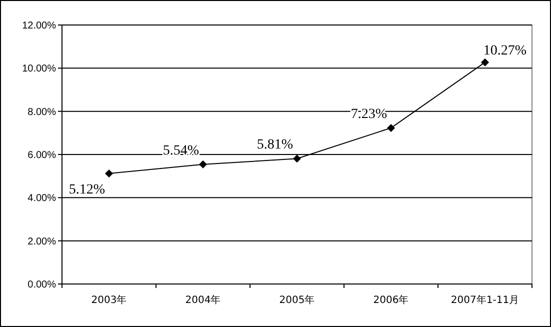  Describe the element at coordinates (42, 285) in the screenshot. I see `y-tick-label: 0.00%` at that location.